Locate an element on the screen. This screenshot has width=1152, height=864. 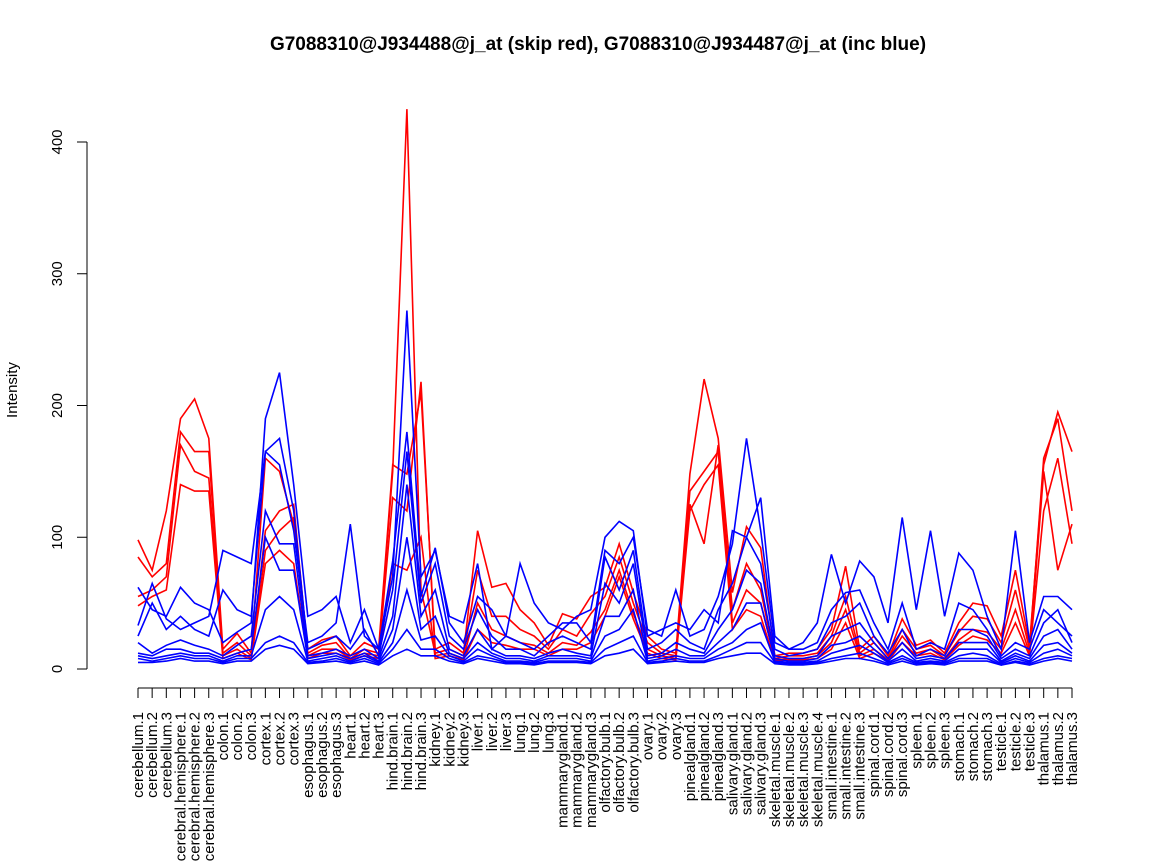
x-tick-label: thalamus.3 is located at coordinates (1072, 748).